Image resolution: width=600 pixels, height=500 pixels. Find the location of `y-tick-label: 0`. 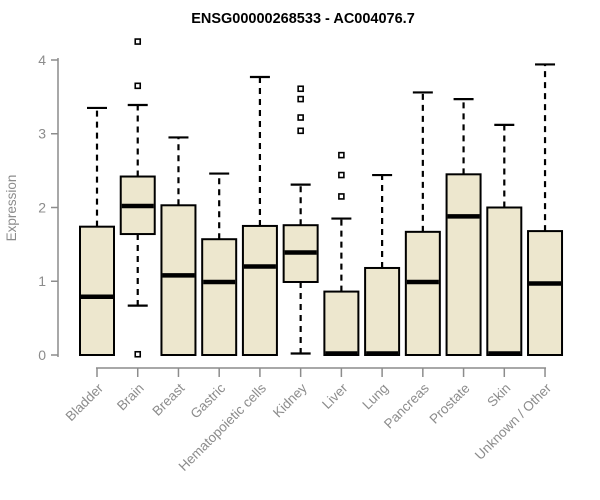

y-tick-label: 0 is located at coordinates (42, 355).